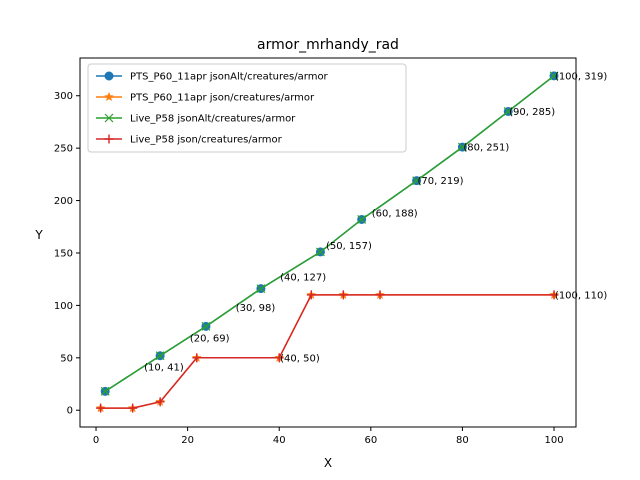 The height and width of the screenshot is (480, 640). I want to click on x-tick-label: 40, so click(279, 440).